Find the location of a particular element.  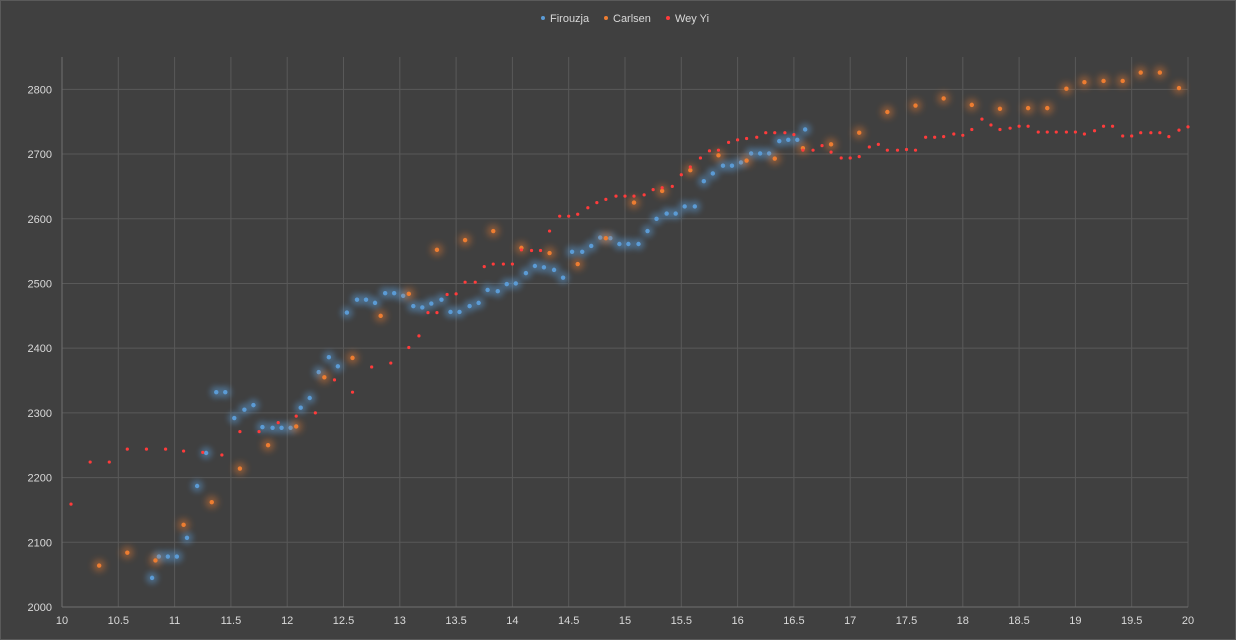

x-tick-label: 11.5 is located at coordinates (231, 621).